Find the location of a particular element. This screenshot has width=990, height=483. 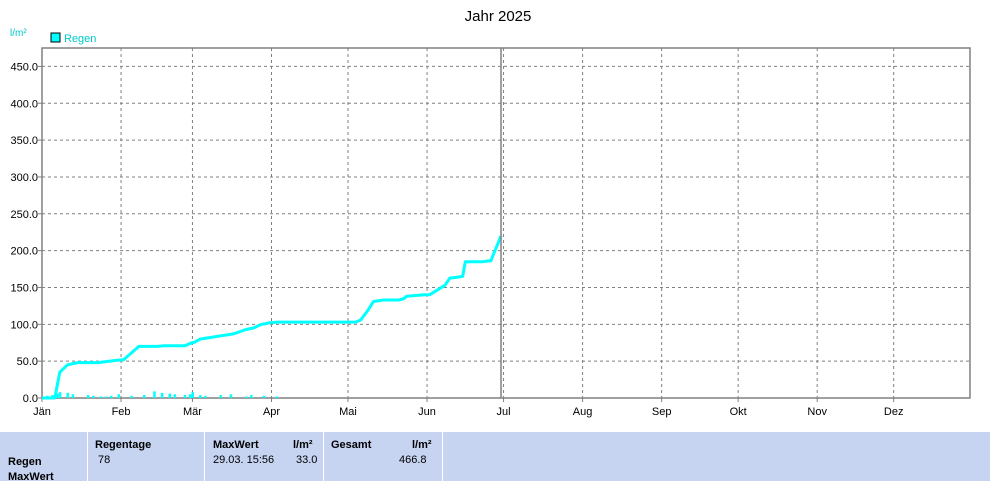

x-tick-label: Feb is located at coordinates (121, 412).